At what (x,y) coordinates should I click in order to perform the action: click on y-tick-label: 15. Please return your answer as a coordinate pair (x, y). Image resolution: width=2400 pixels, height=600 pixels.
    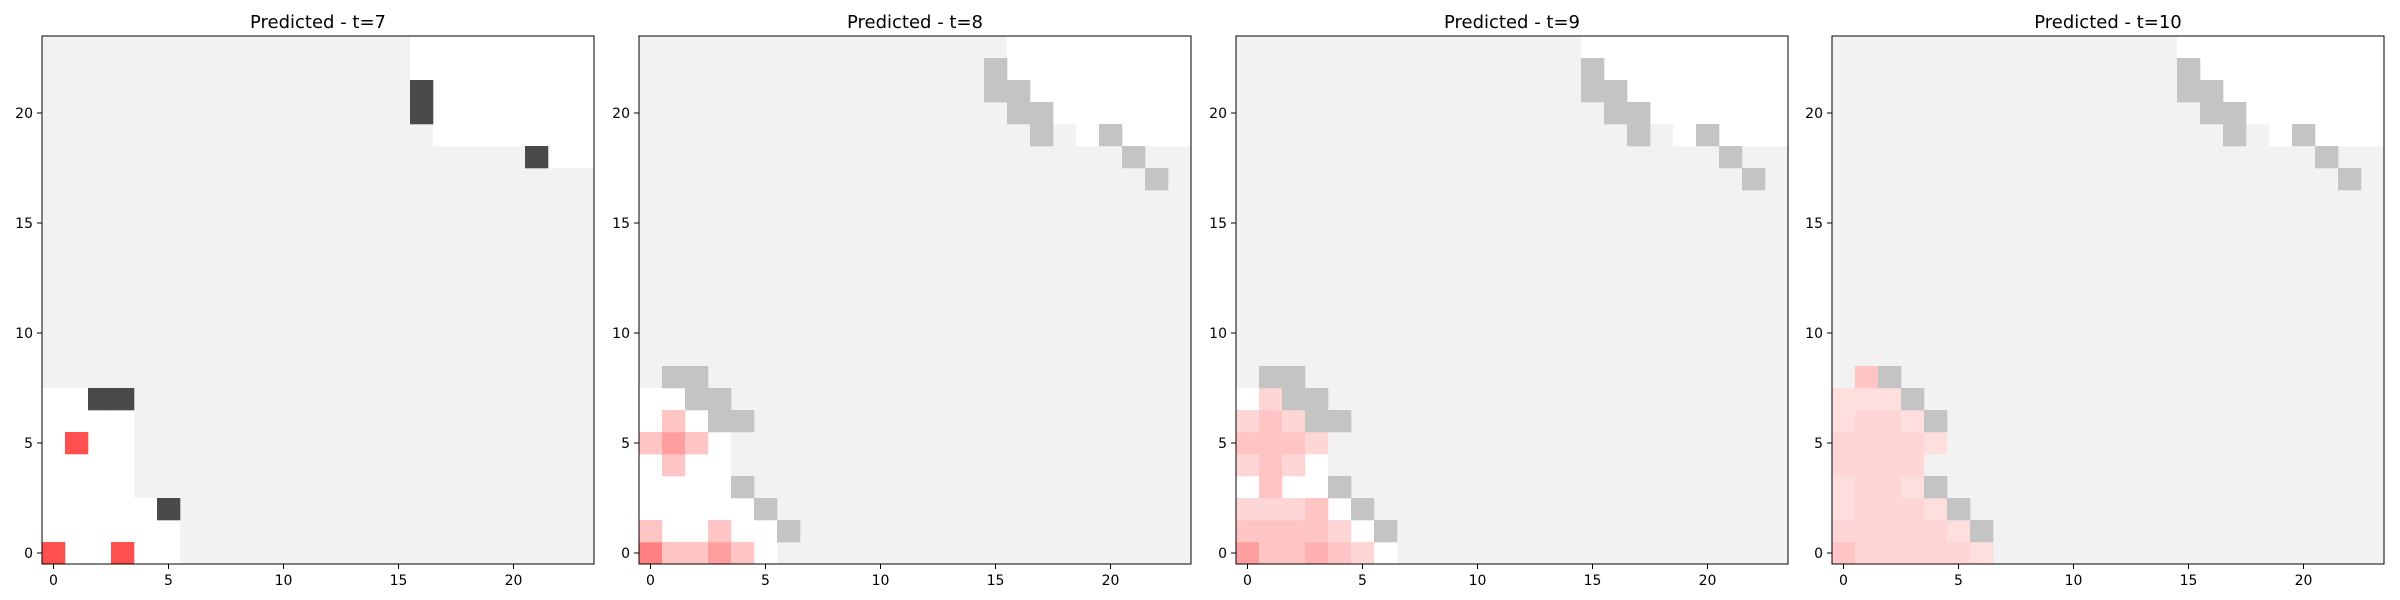
    Looking at the image, I should click on (24, 224).